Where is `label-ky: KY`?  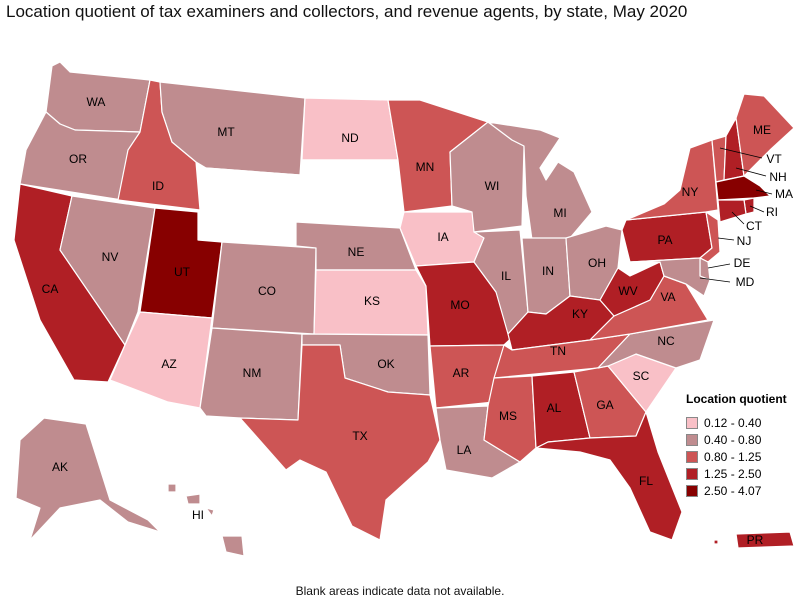
label-ky: KY is located at coordinates (580, 314).